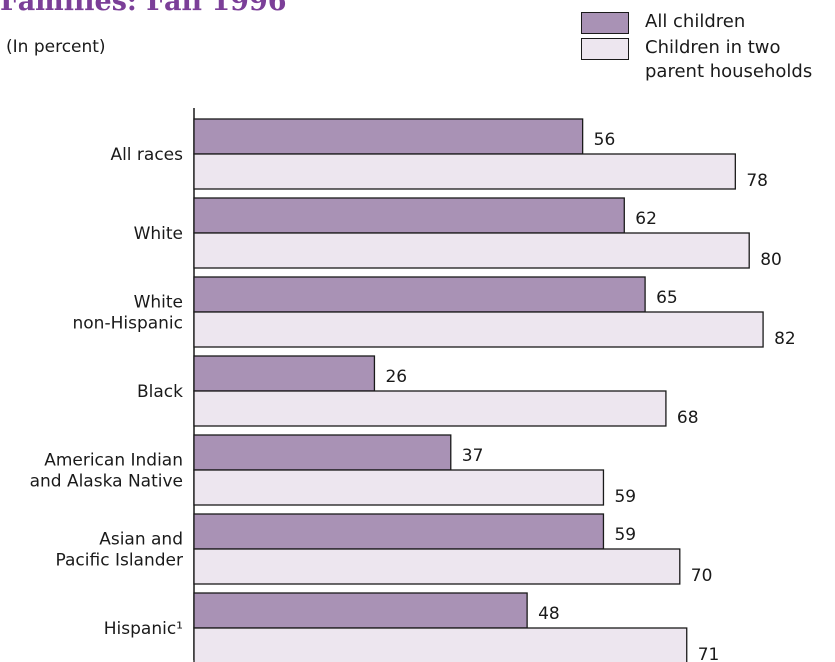  What do you see at coordinates (667, 298) in the screenshot?
I see `data-label: 65` at bounding box center [667, 298].